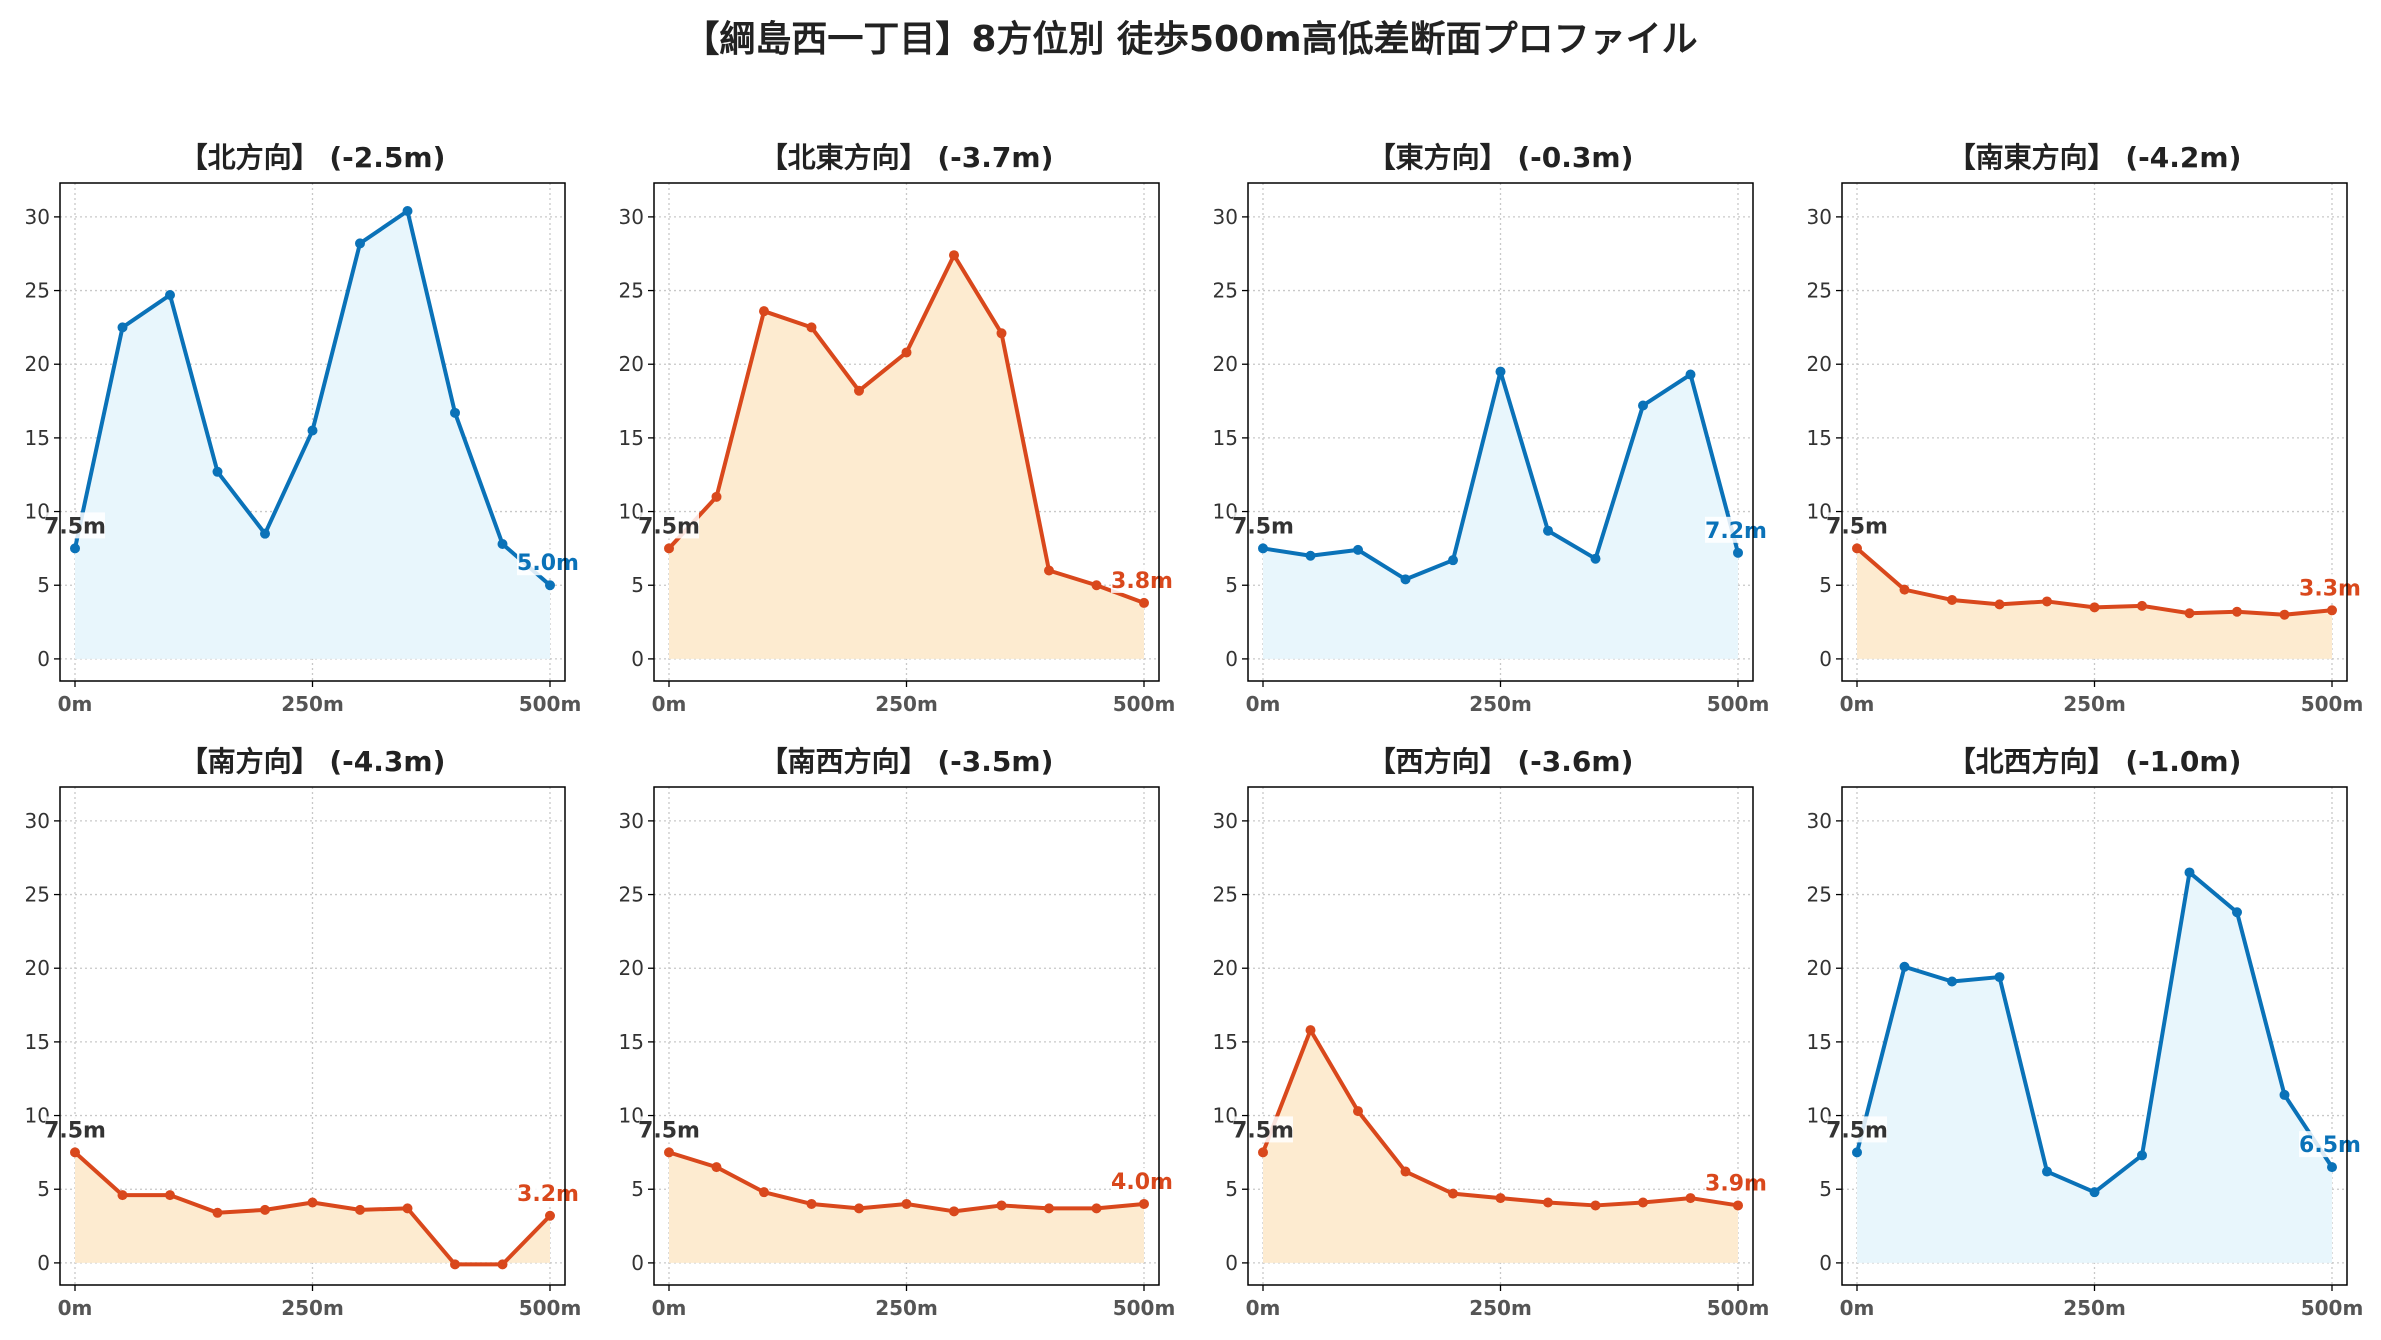 The height and width of the screenshot is (1340, 2381). What do you see at coordinates (1500, 515) in the screenshot?
I see `series-area` at bounding box center [1500, 515].